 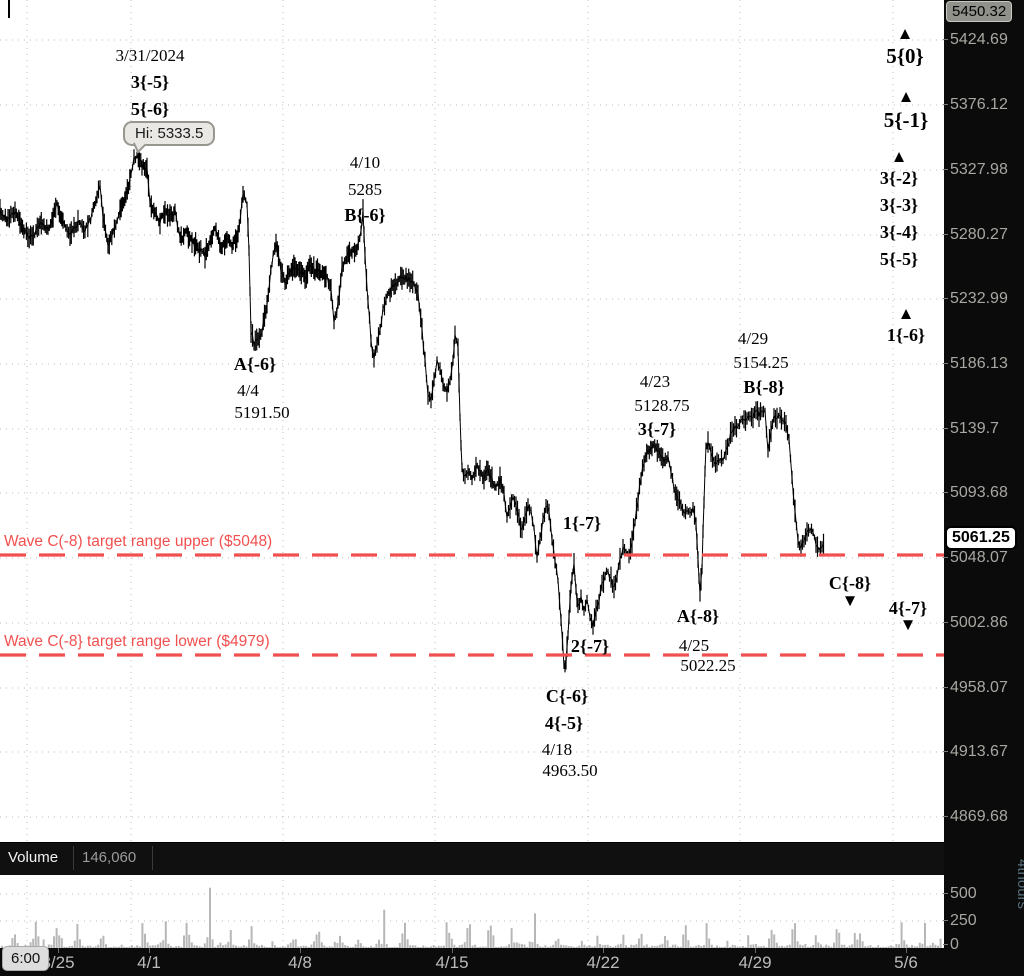 What do you see at coordinates (764, 387) in the screenshot?
I see `wave-annotation: B{-8}` at bounding box center [764, 387].